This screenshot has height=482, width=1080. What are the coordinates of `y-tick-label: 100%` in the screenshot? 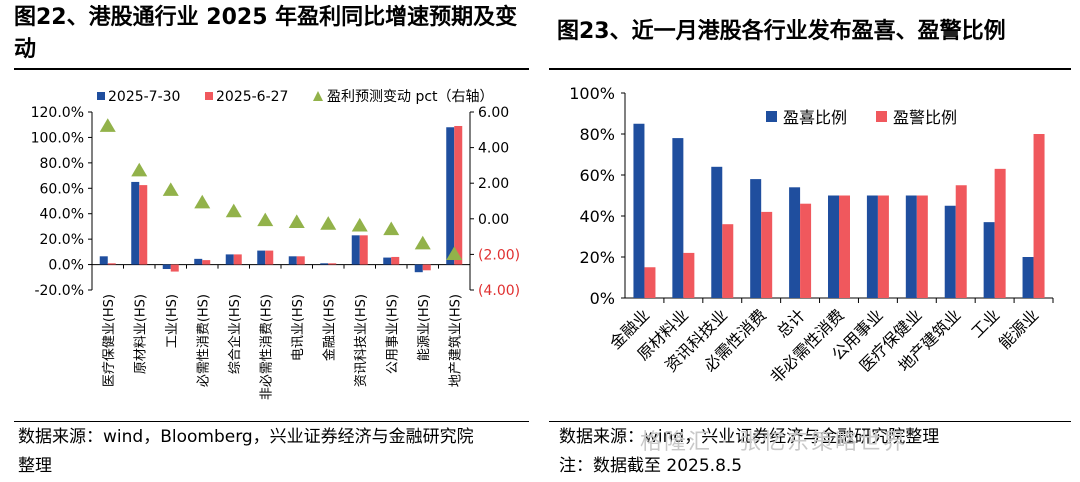 It's located at (592, 93).